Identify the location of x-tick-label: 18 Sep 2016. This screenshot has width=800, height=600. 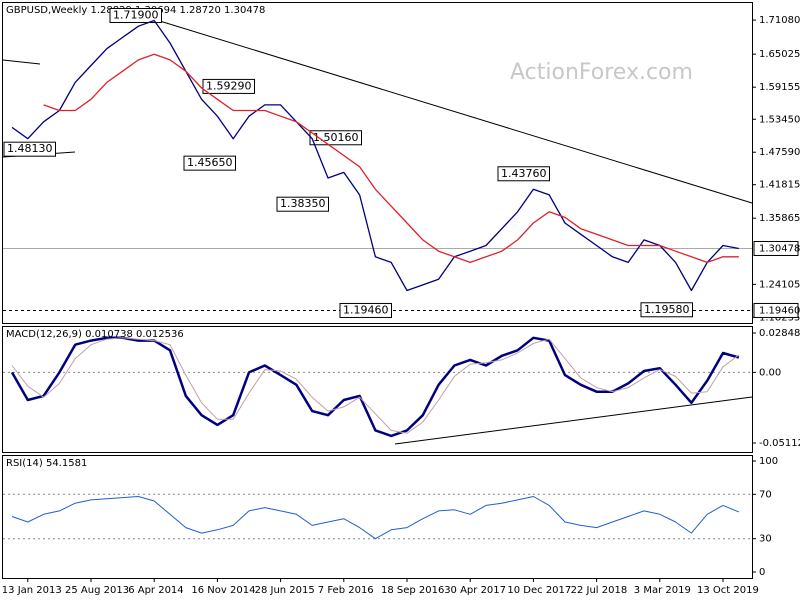
(412, 590).